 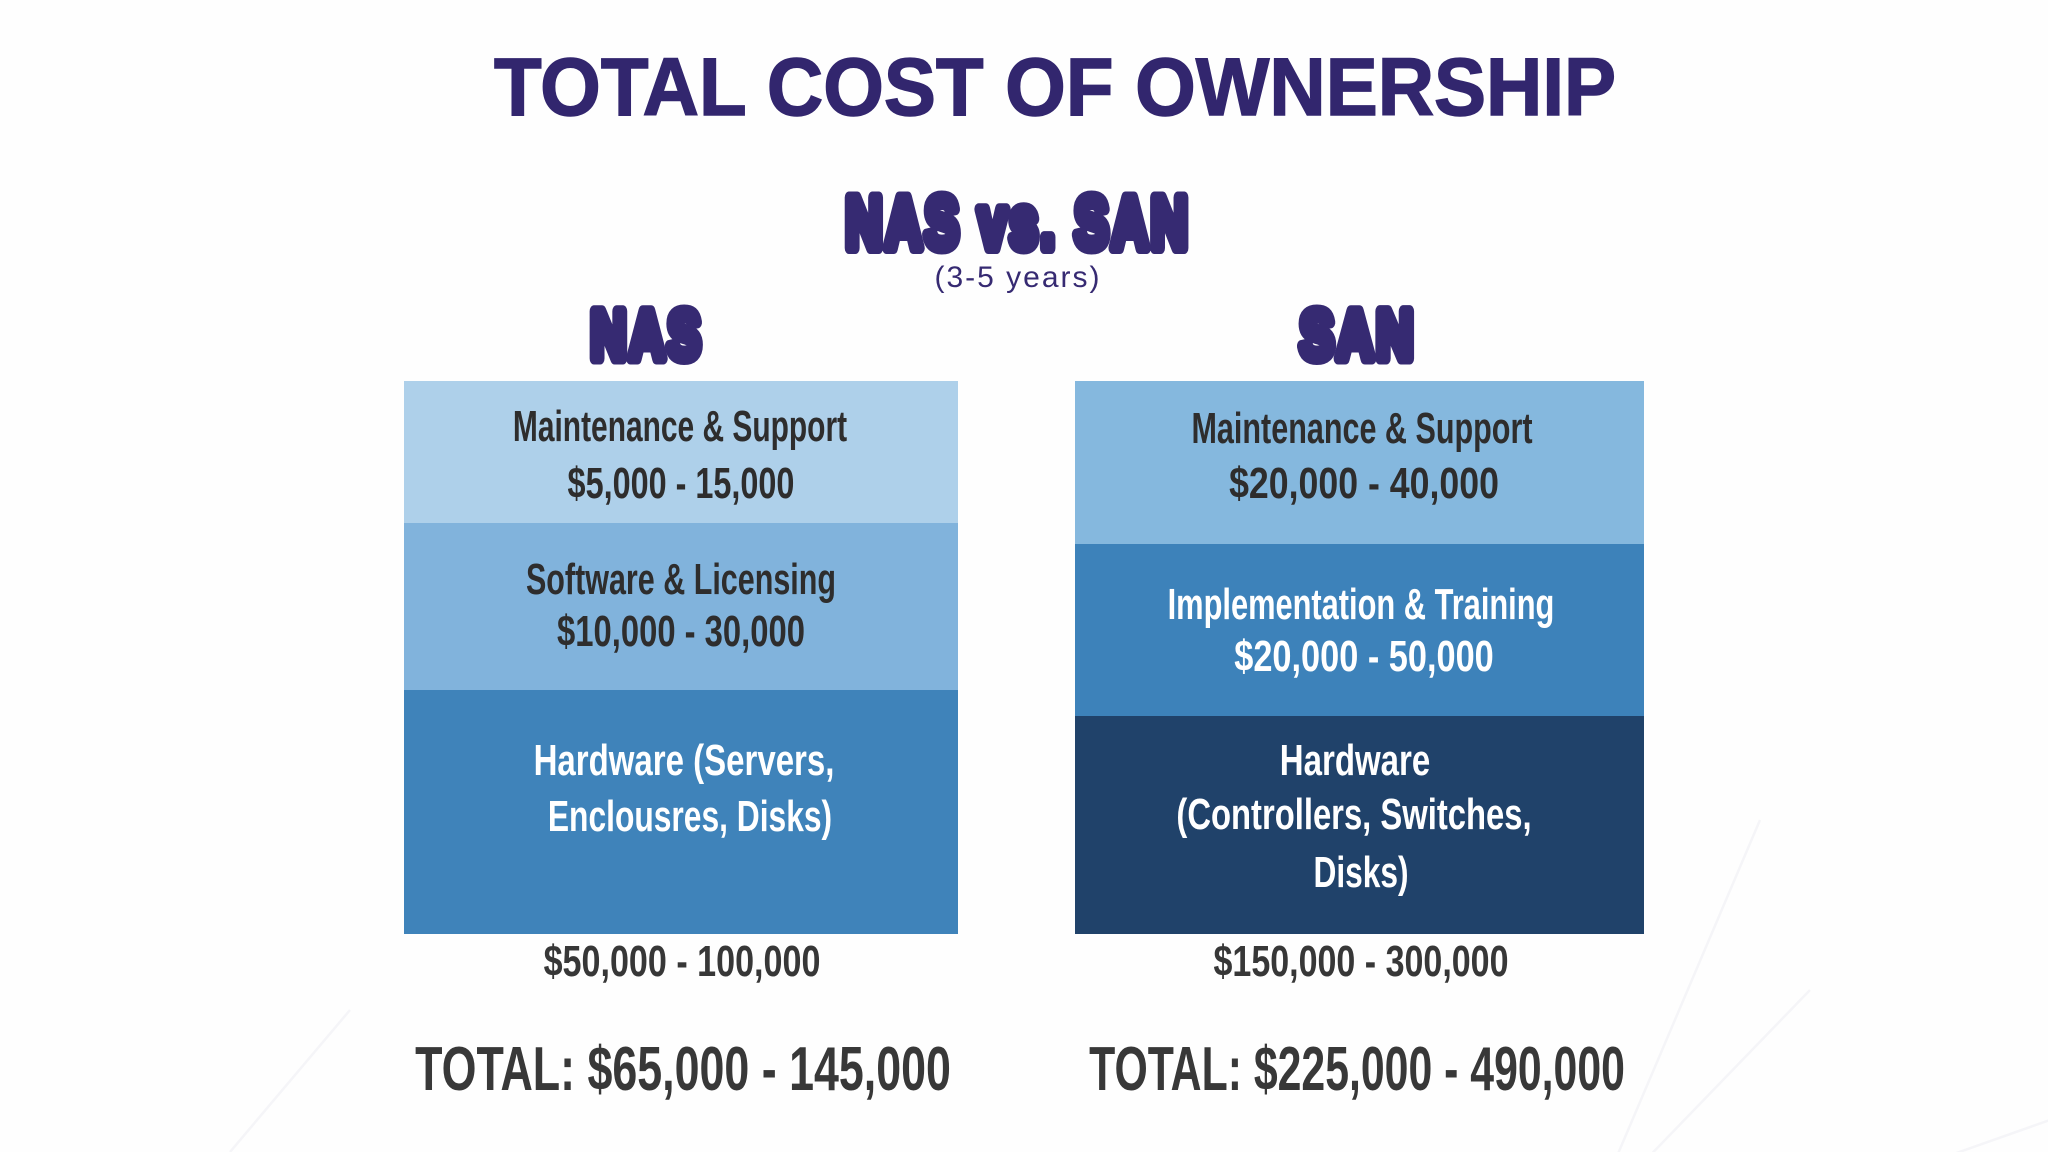 I want to click on svg-text: NAS, so click(x=647, y=334).